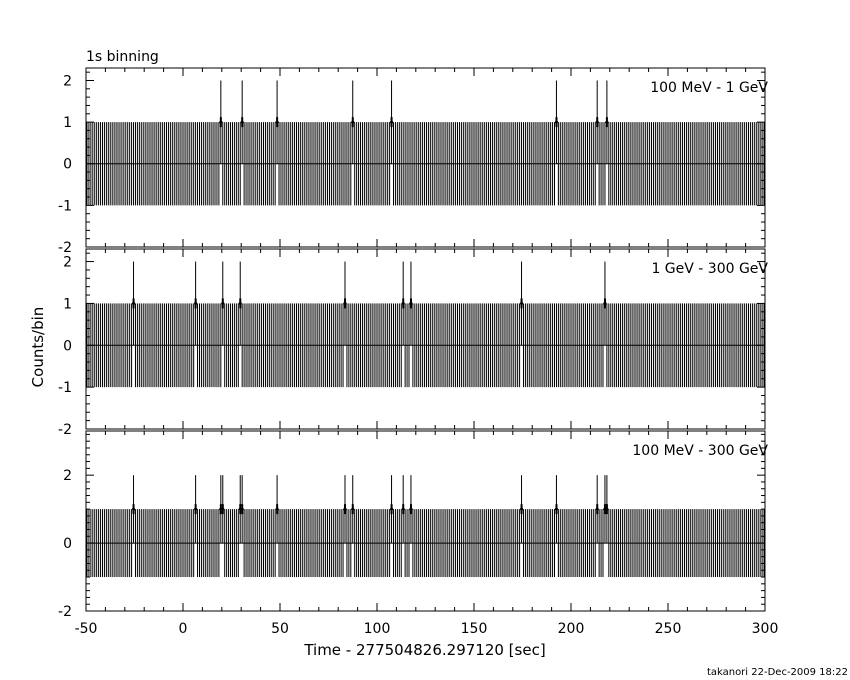  Describe the element at coordinates (427, 629) in the screenshot. I see `x-axis-tick-labels: -50 0 50 100 150 200 250 300` at that location.